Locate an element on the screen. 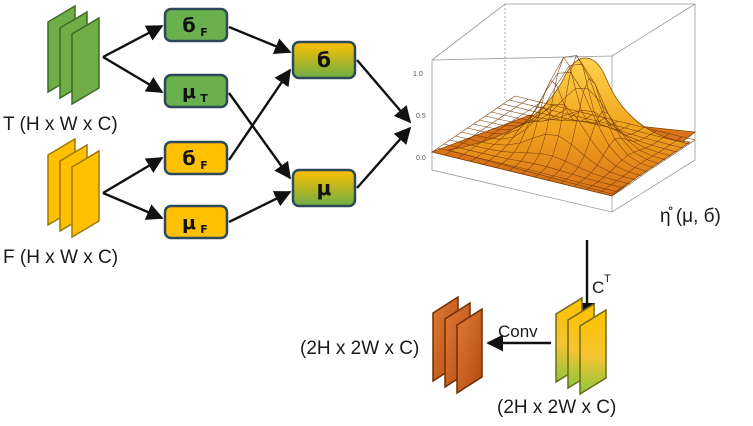 This screenshot has height=426, width=753. f-feature-stack is located at coordinates (73, 188).